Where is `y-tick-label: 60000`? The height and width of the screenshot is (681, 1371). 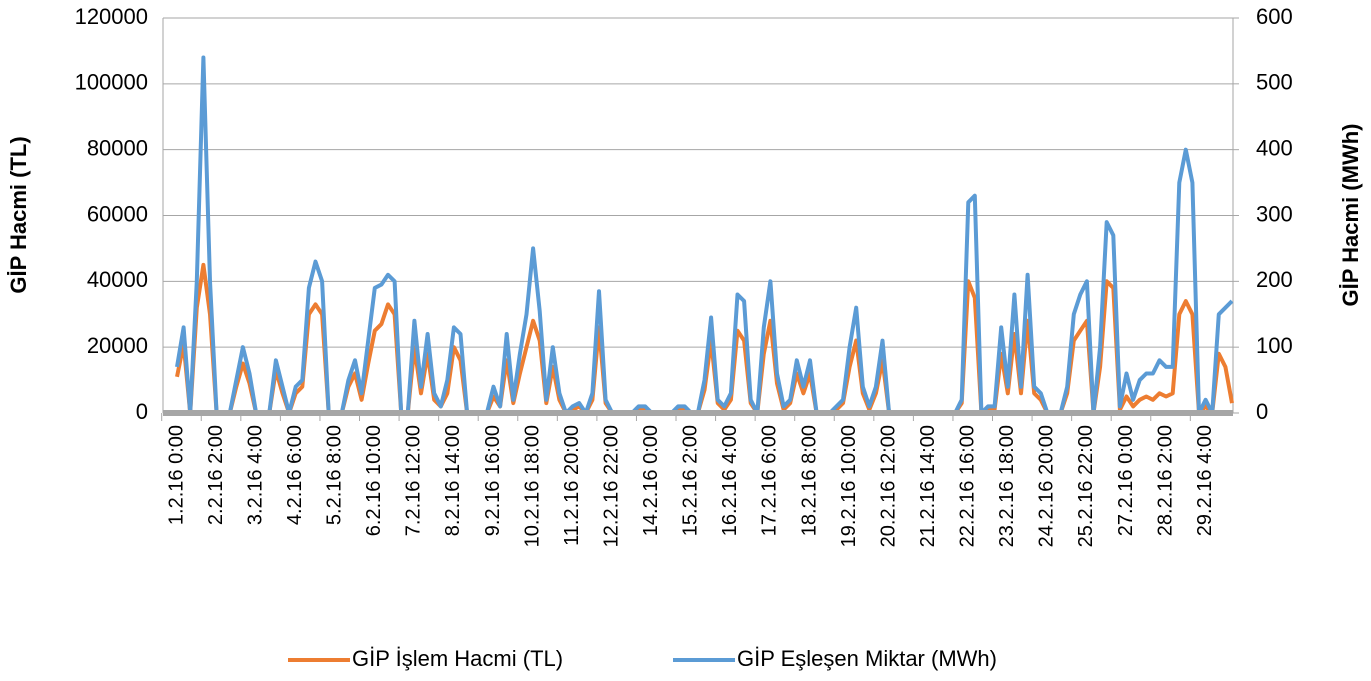 y-tick-label: 60000 is located at coordinates (117, 213).